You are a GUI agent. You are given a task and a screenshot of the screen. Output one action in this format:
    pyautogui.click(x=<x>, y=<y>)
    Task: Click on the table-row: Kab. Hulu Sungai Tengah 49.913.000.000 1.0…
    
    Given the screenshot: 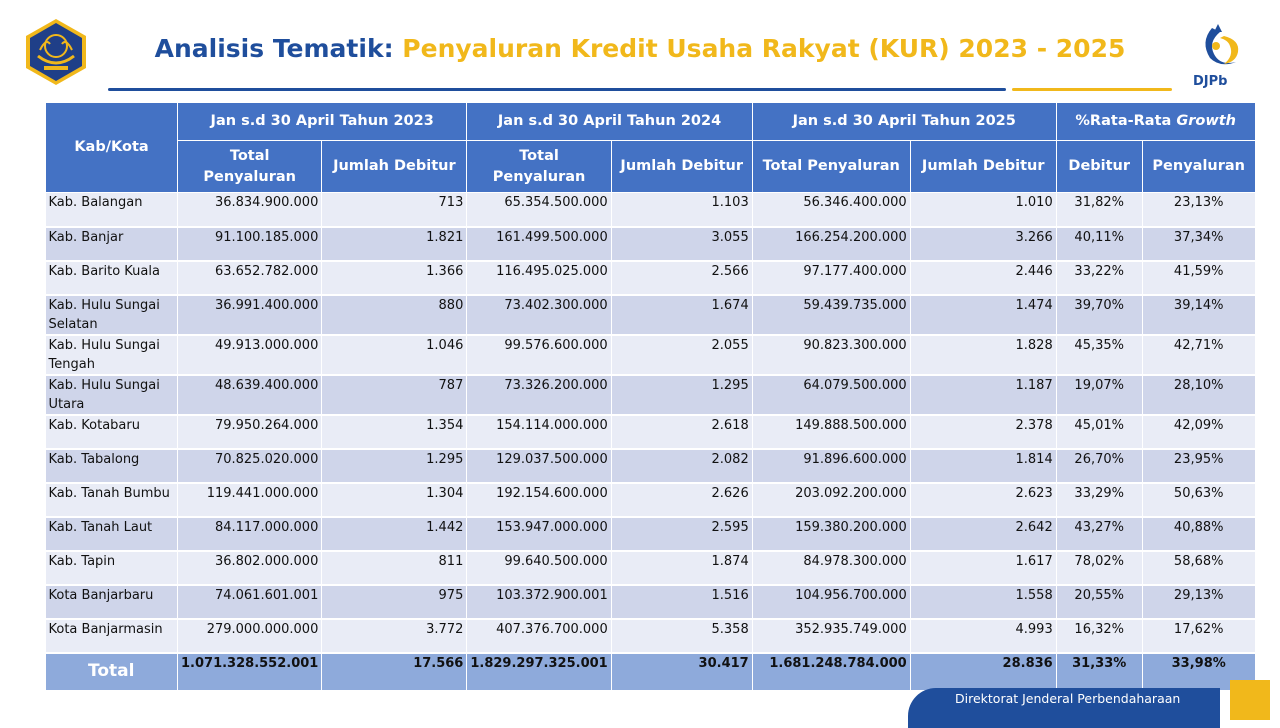 What is the action you would take?
    pyautogui.click(x=650, y=355)
    